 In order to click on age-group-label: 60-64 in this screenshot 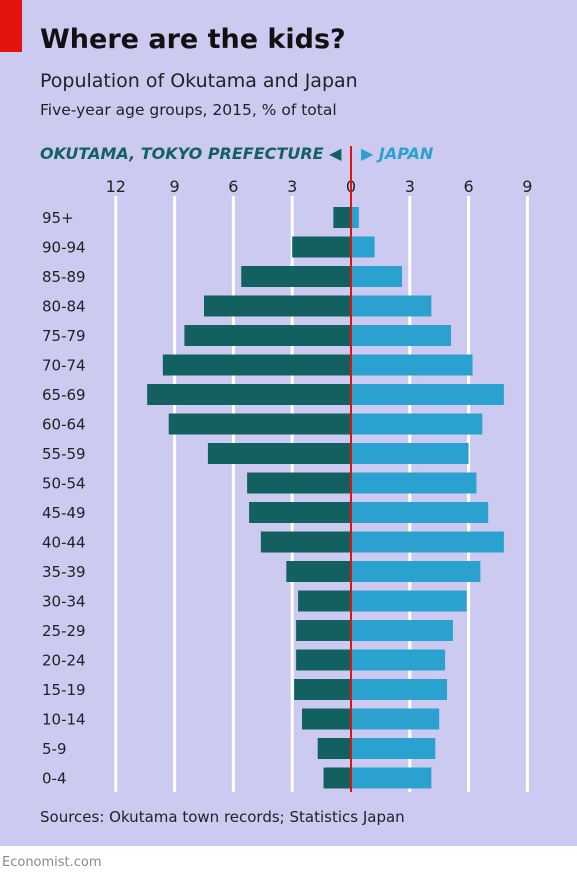, I will do `click(64, 425)`.